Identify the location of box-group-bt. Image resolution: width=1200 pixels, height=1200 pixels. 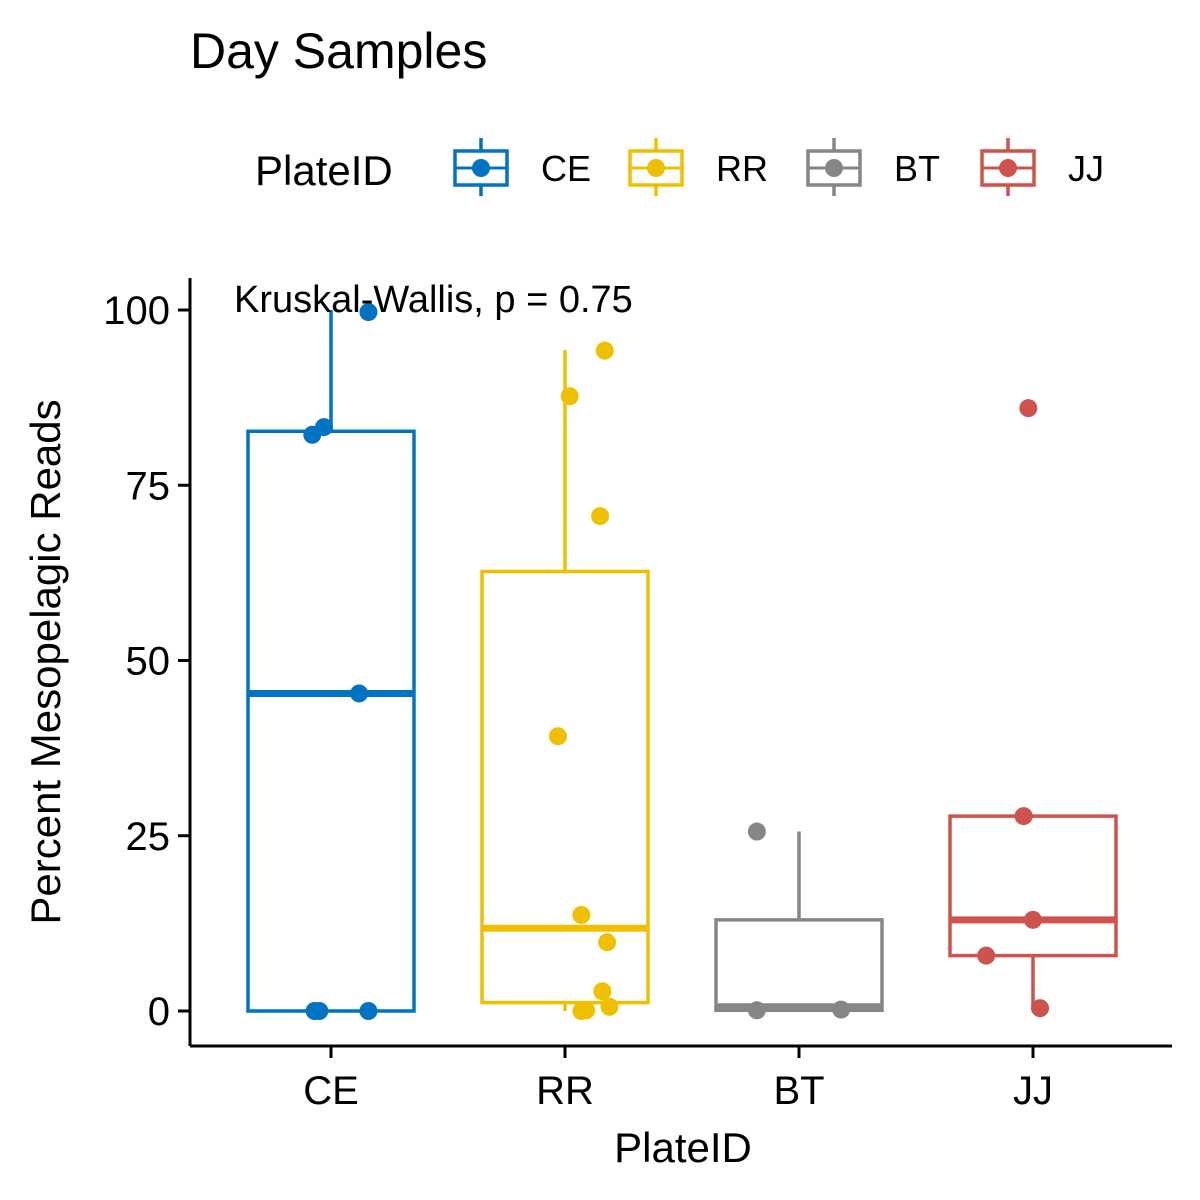
(799, 921).